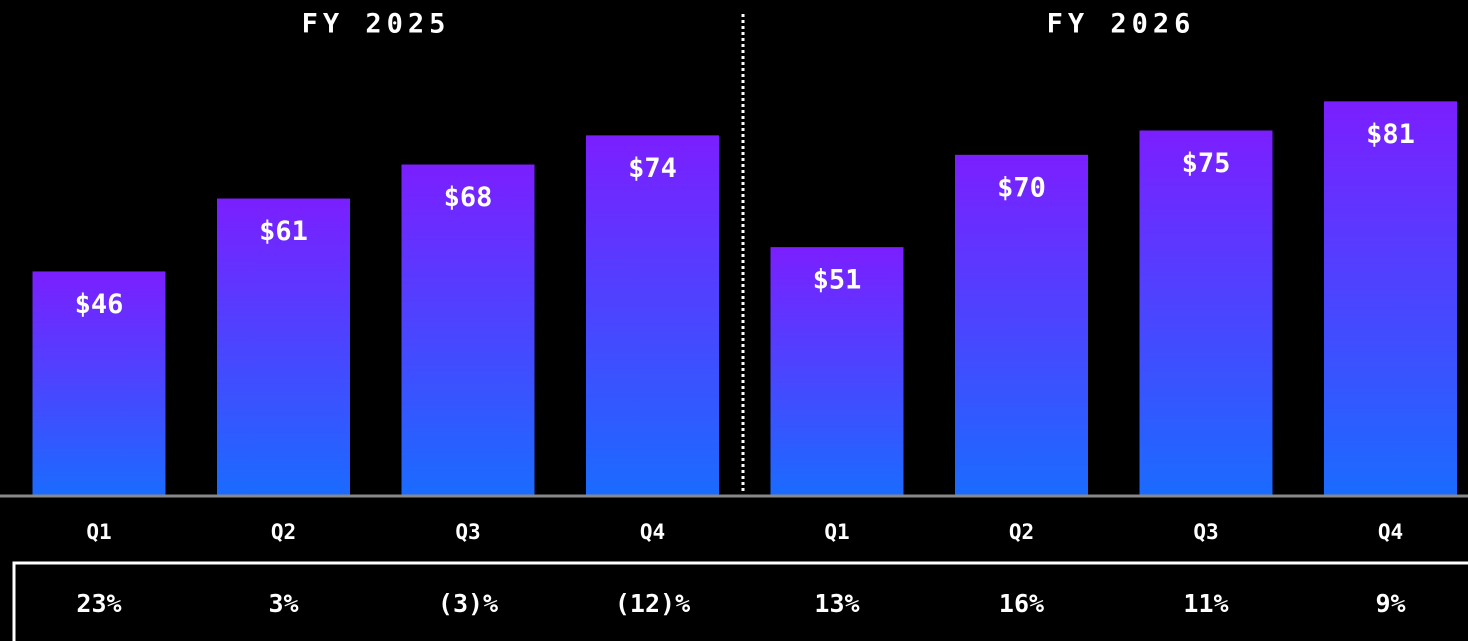 The height and width of the screenshot is (641, 1468). I want to click on value-label: $75, so click(1206, 163).